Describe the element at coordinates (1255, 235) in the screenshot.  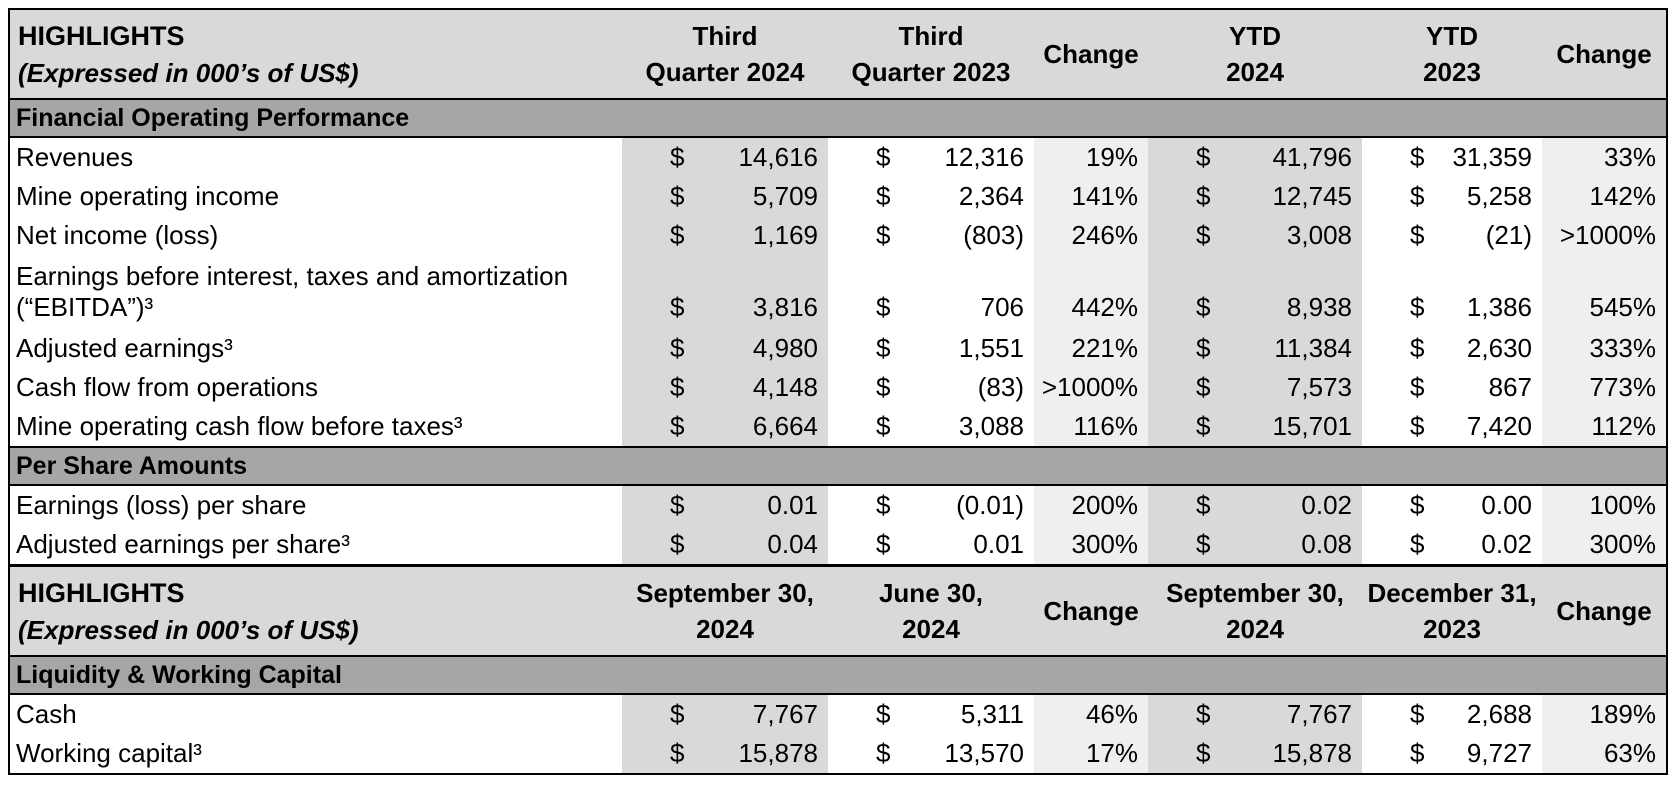
I see `value-cell: $3,008` at that location.